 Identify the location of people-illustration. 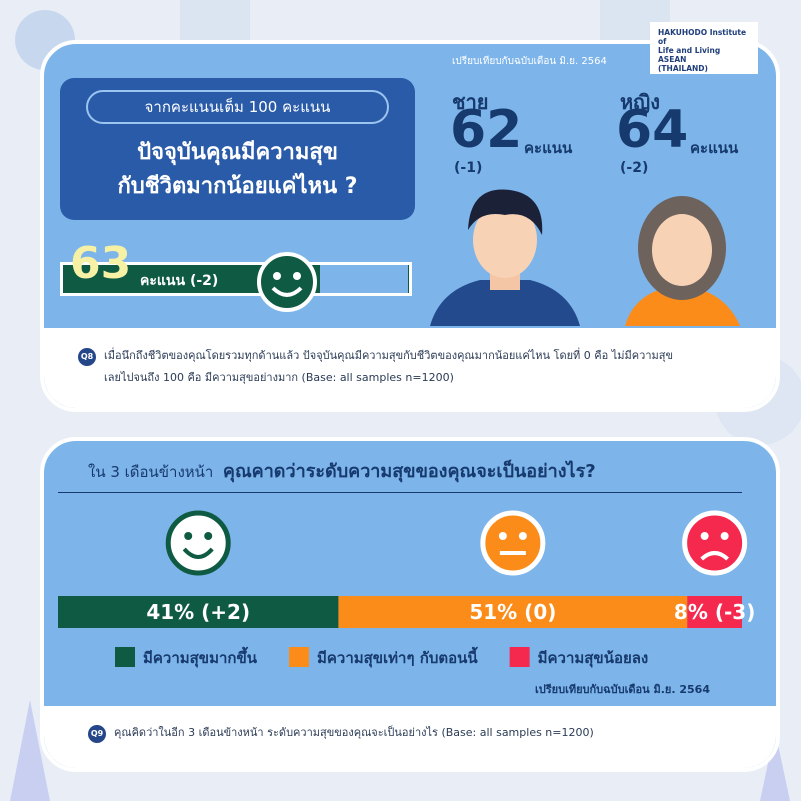
(585, 257).